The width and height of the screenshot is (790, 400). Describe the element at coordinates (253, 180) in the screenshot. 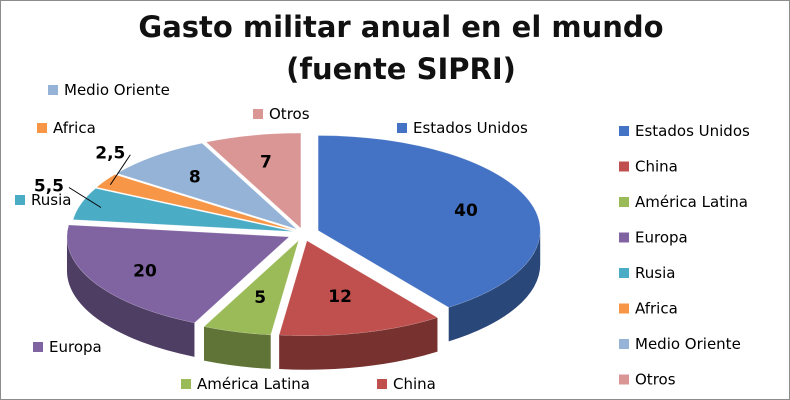

I see `slice-otros` at that location.